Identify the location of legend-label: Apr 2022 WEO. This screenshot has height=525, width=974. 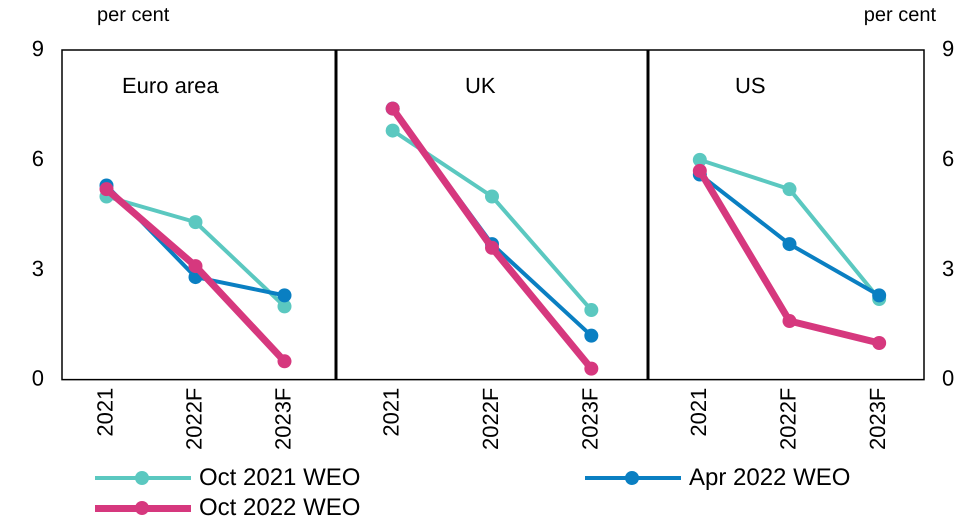
(769, 478).